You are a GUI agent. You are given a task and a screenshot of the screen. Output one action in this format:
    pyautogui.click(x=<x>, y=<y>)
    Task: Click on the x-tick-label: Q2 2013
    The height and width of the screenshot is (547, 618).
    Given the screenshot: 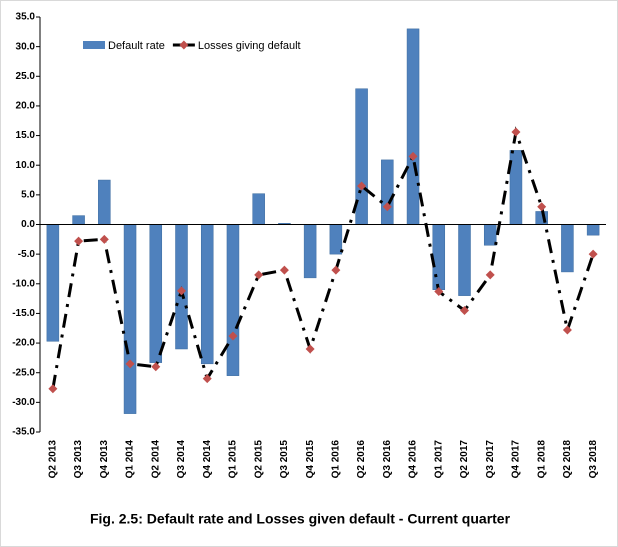 What is the action you would take?
    pyautogui.click(x=53, y=459)
    